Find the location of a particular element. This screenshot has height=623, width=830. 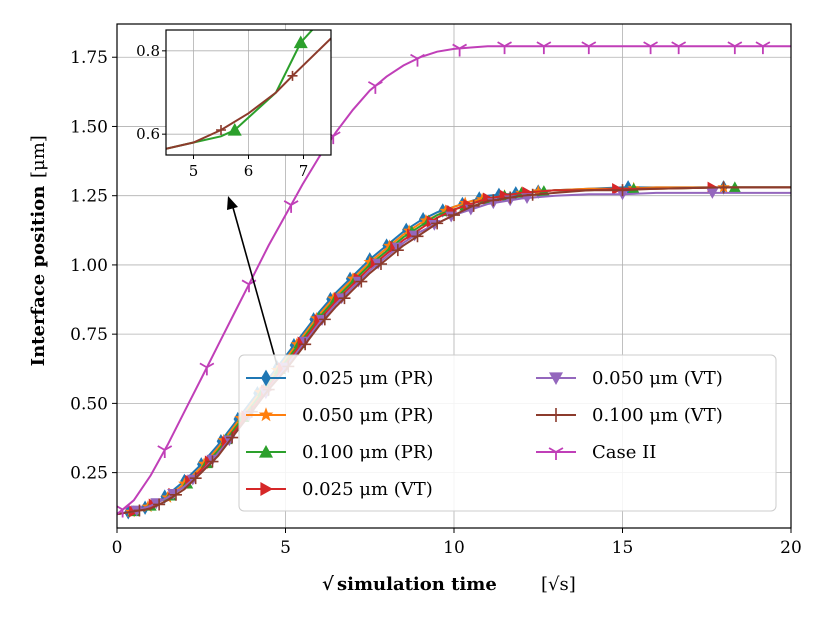

inset-x-tick-label: 5 is located at coordinates (194, 171).